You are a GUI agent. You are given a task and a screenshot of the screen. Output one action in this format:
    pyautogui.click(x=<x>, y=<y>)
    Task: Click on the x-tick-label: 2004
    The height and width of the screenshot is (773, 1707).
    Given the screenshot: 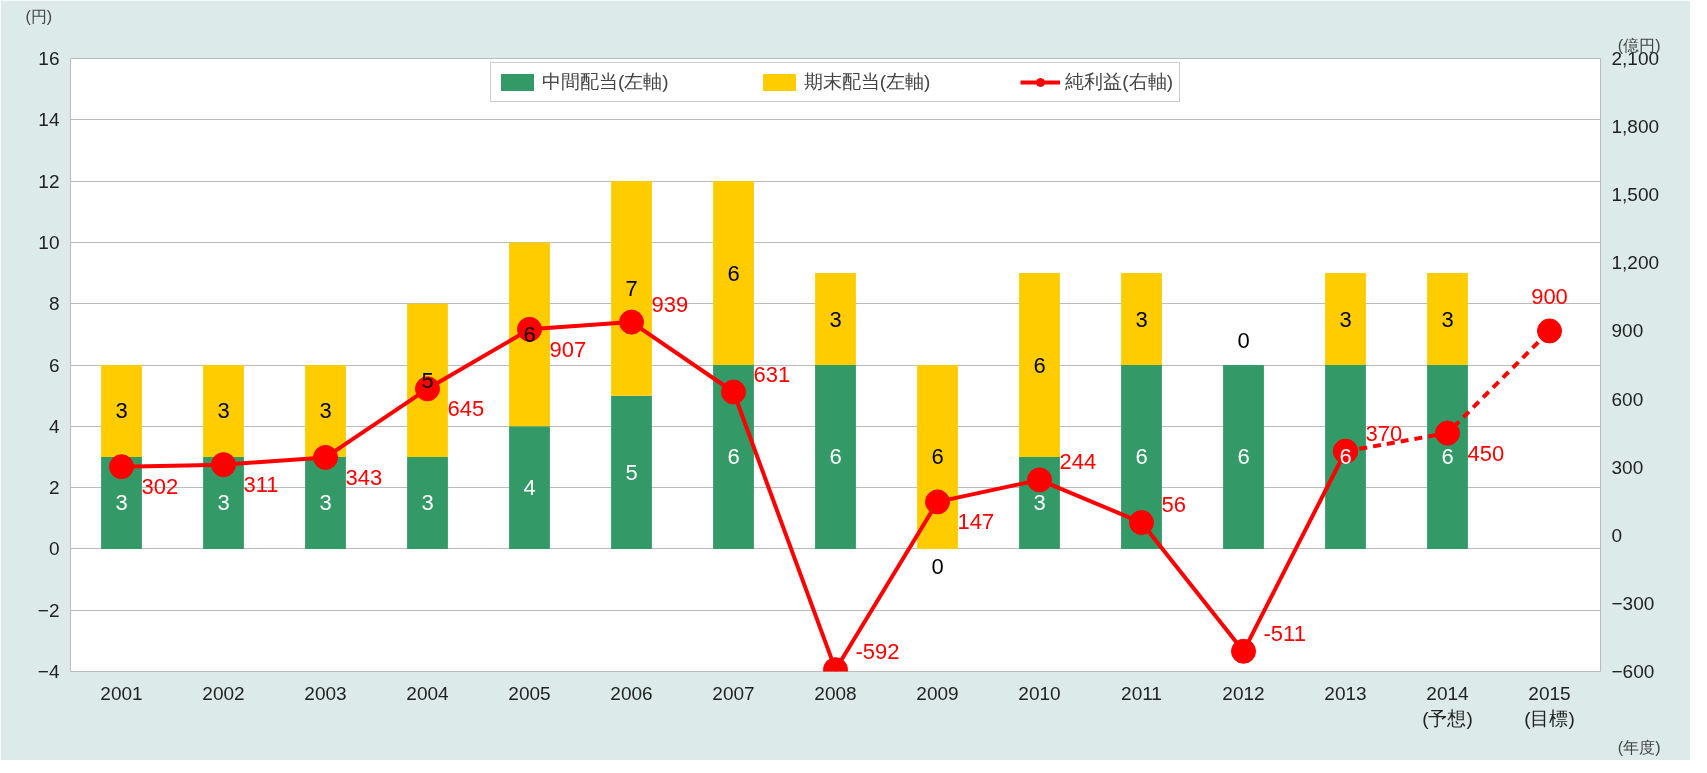 What is the action you would take?
    pyautogui.click(x=428, y=693)
    